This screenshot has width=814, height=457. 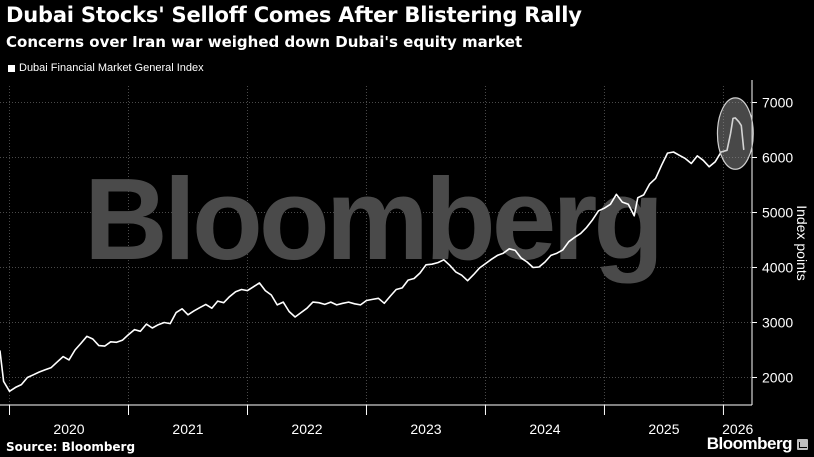 I want to click on source-note: Source: Bloomberg, so click(x=71, y=447).